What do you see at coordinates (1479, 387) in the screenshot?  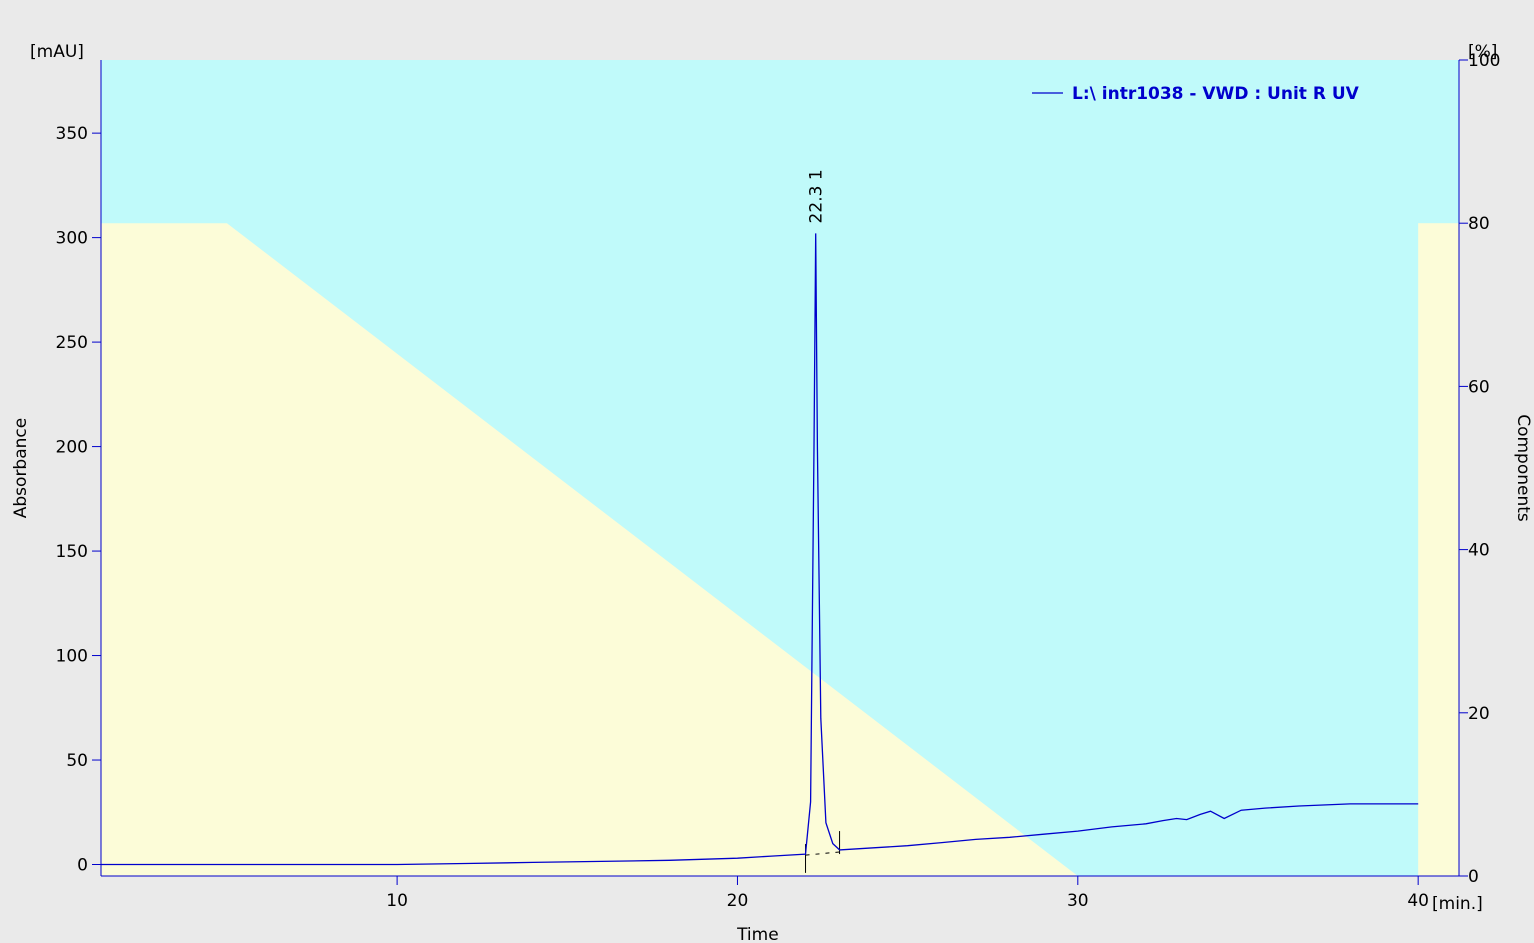 I see `right-tick-label: 60` at bounding box center [1479, 387].